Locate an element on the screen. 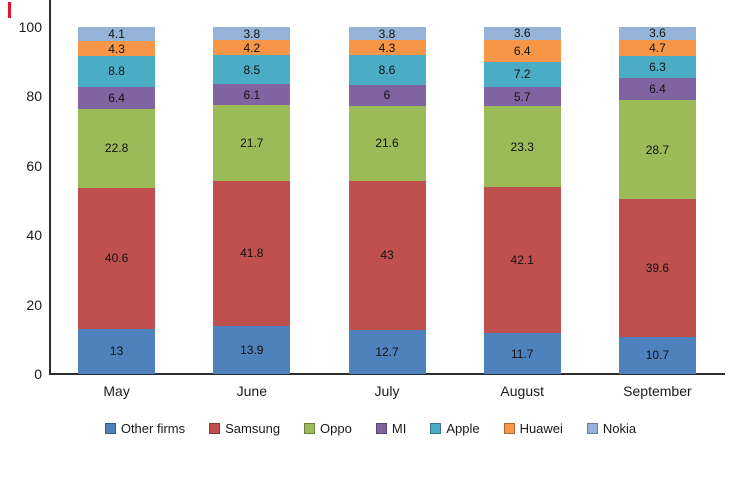  y-tick-label-20: 20 is located at coordinates (34, 304).